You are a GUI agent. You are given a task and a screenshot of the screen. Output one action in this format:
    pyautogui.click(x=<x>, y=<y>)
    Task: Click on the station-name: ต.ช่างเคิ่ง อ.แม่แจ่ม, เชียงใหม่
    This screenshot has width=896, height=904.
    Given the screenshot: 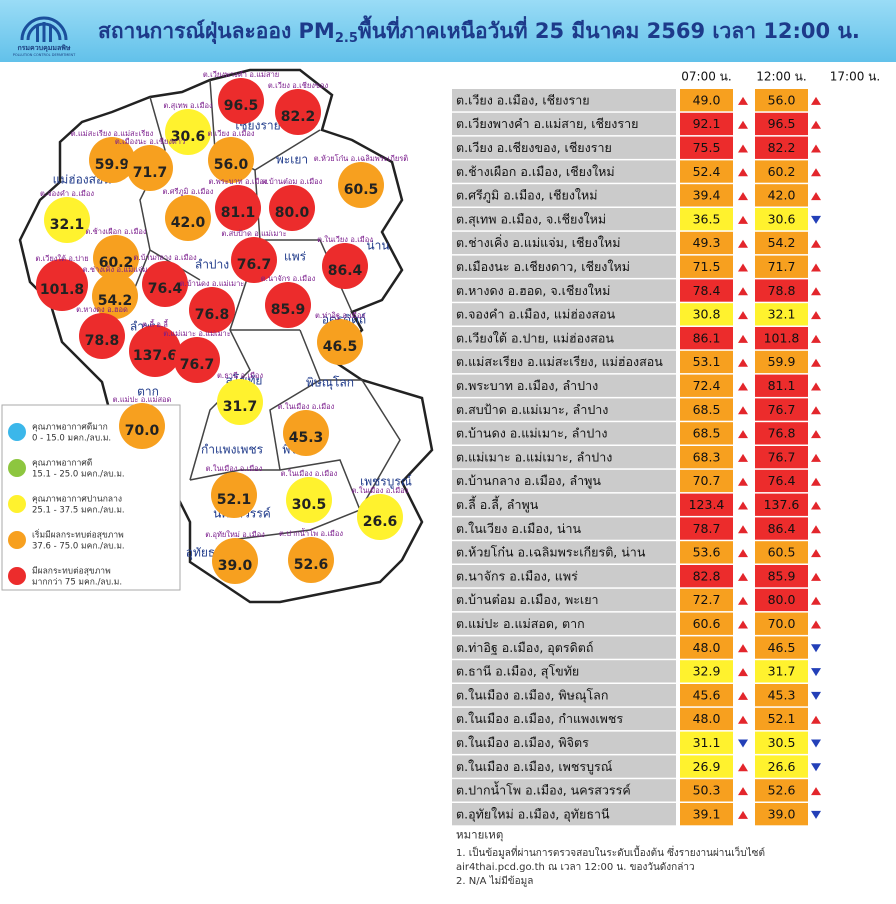 What is the action you would take?
    pyautogui.click(x=538, y=242)
    